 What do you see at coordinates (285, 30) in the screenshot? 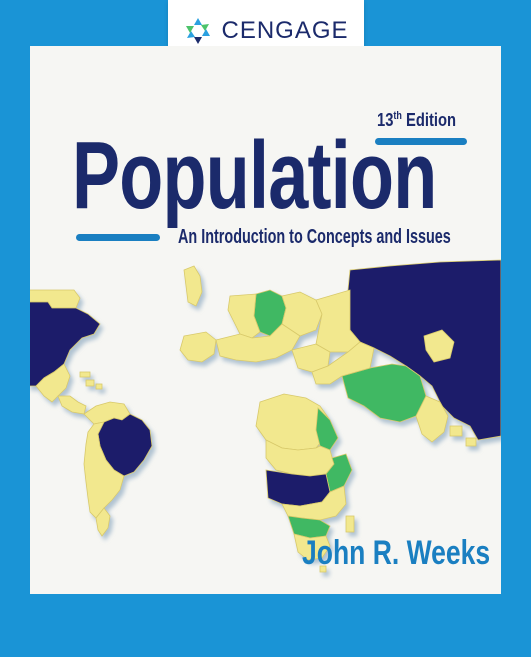
I see `publisher-name: CENGAGE` at bounding box center [285, 30].